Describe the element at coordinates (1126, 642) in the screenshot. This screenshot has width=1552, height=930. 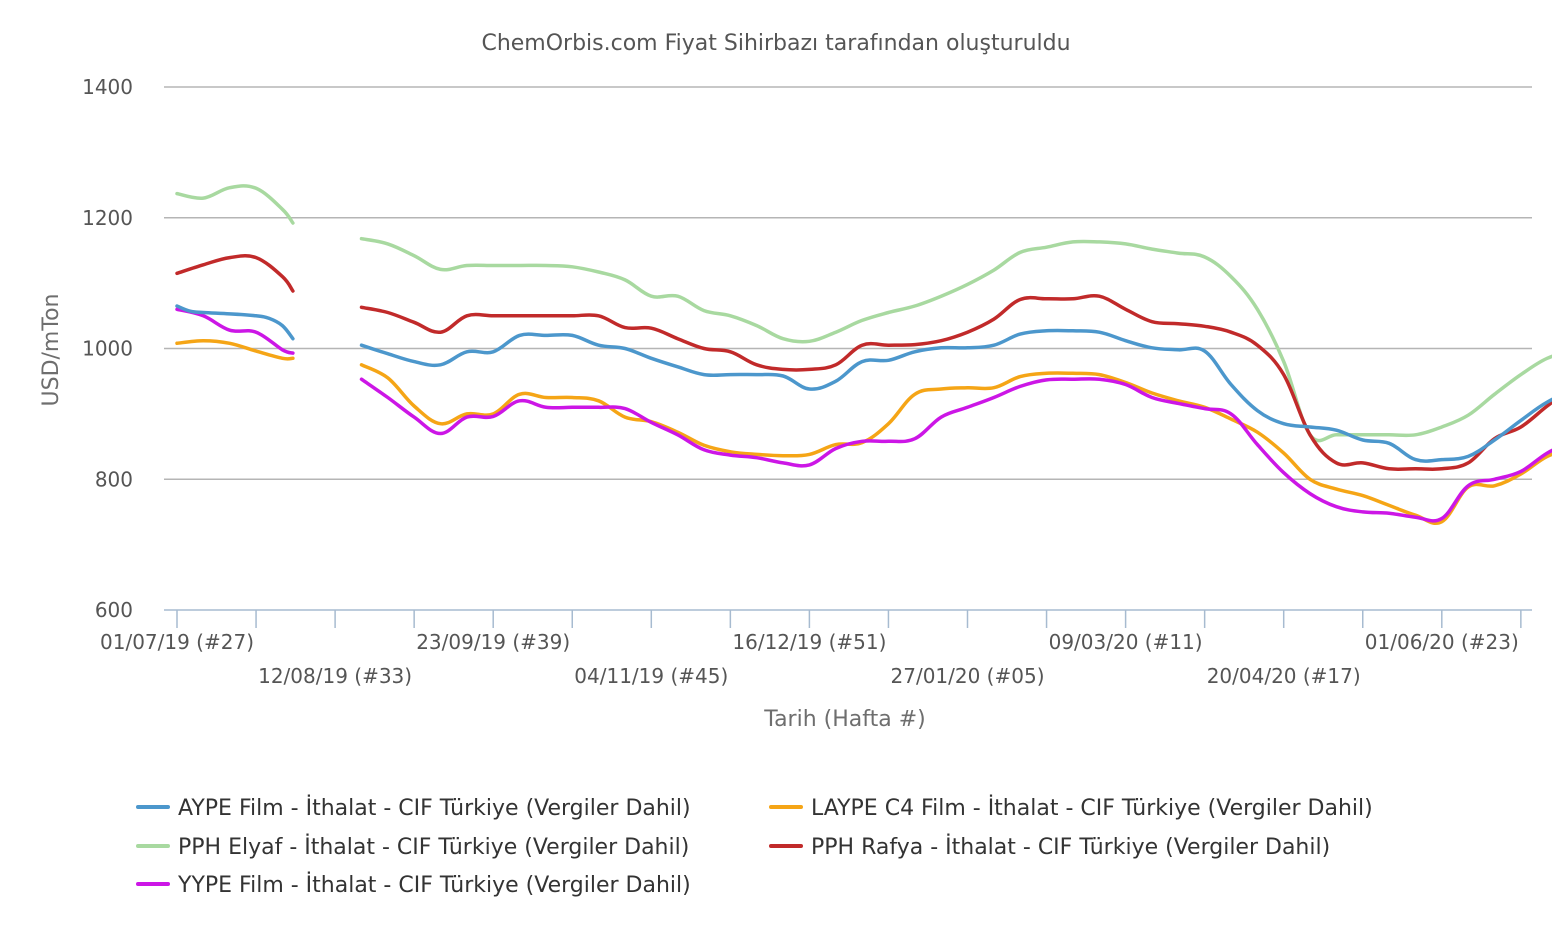
I see `x-tick-label: 09/03/20 (#11)` at that location.